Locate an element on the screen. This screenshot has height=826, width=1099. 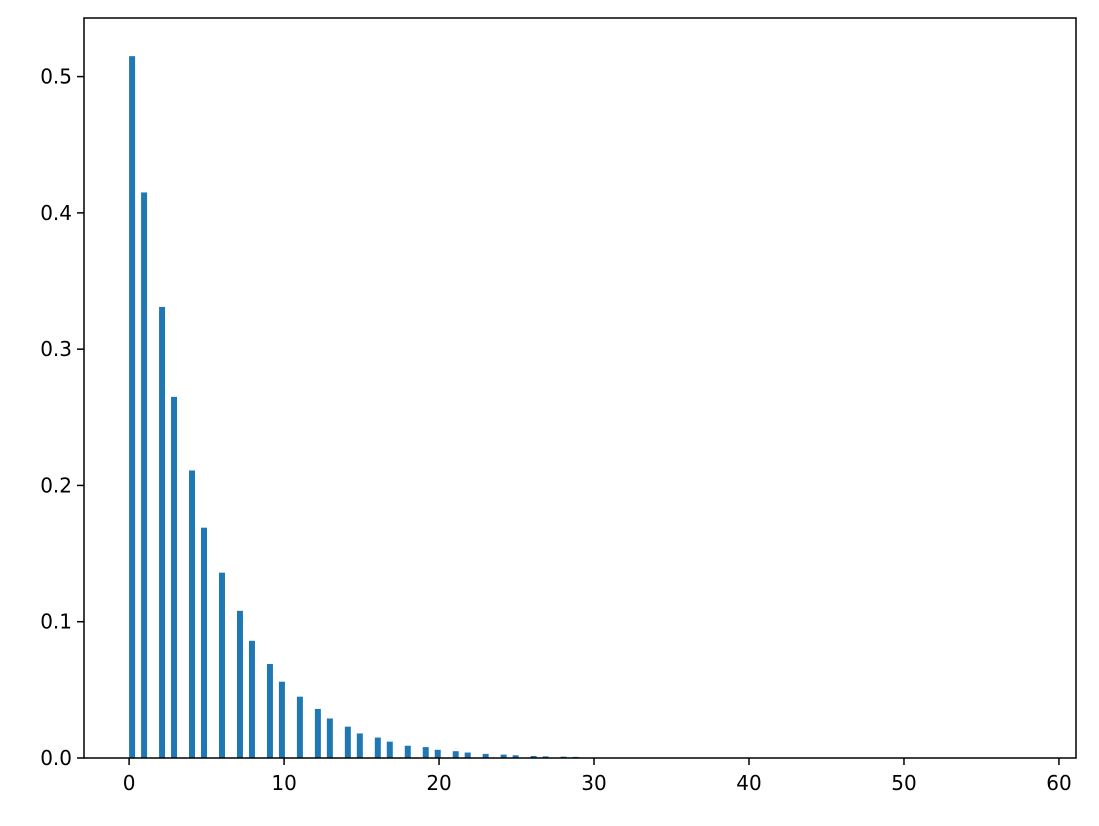
x-tick-label: 40 is located at coordinates (748, 783).